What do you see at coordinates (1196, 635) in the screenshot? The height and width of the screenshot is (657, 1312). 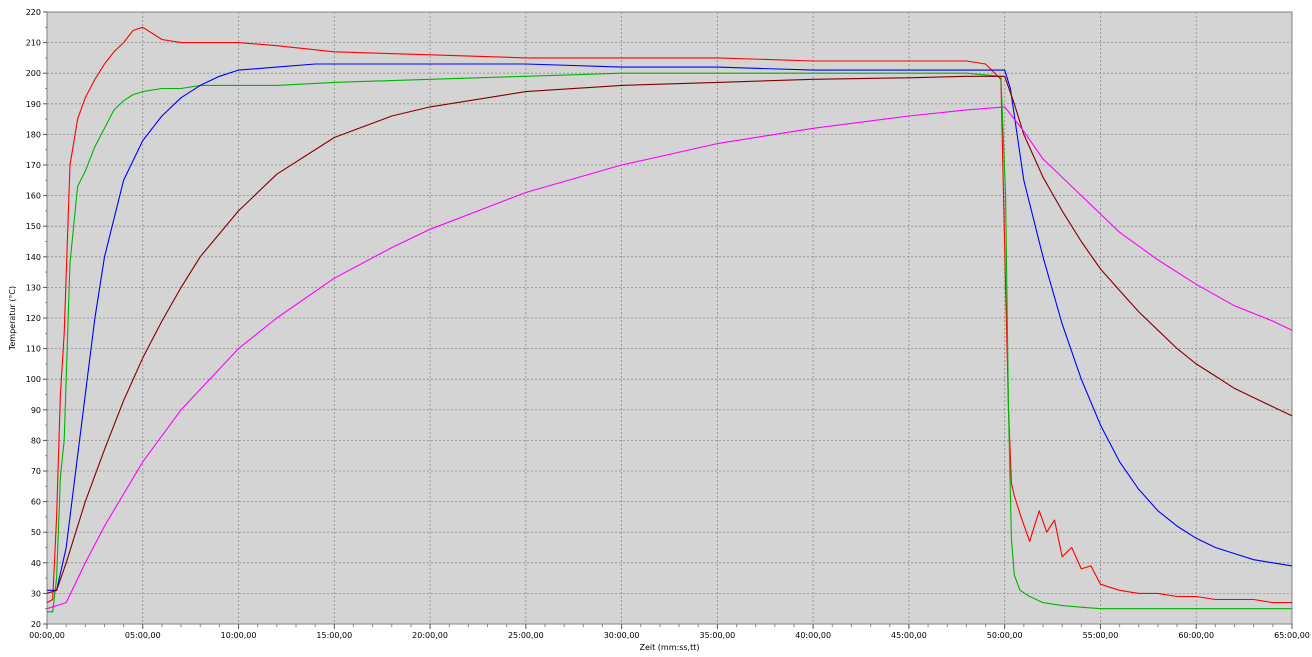 I see `x-tick-label: 60:00,00` at bounding box center [1196, 635].